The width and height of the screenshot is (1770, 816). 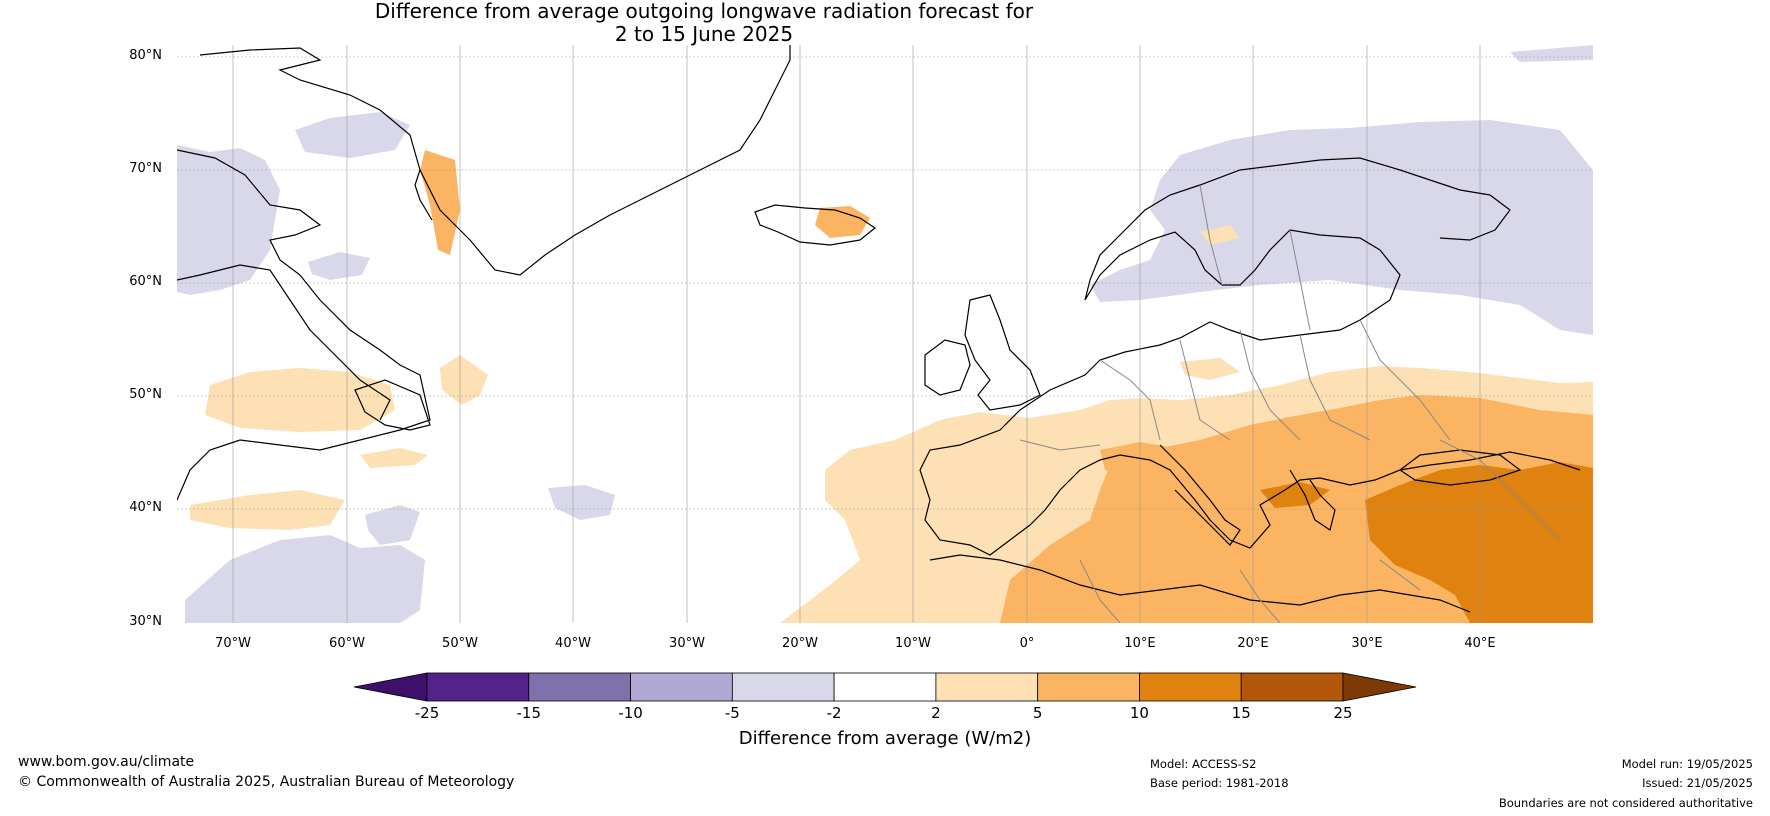 I want to click on lon-label: 70°W, so click(x=233, y=643).